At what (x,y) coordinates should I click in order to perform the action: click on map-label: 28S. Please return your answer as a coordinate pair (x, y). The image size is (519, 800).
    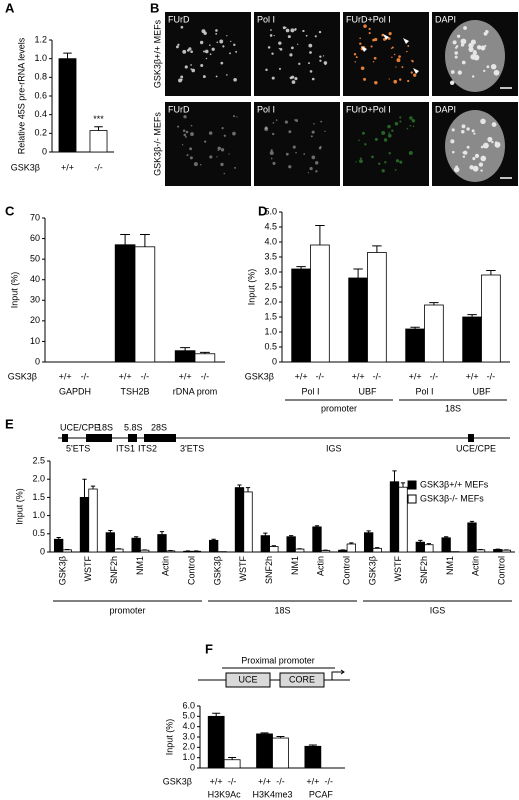
    Looking at the image, I should click on (159, 427).